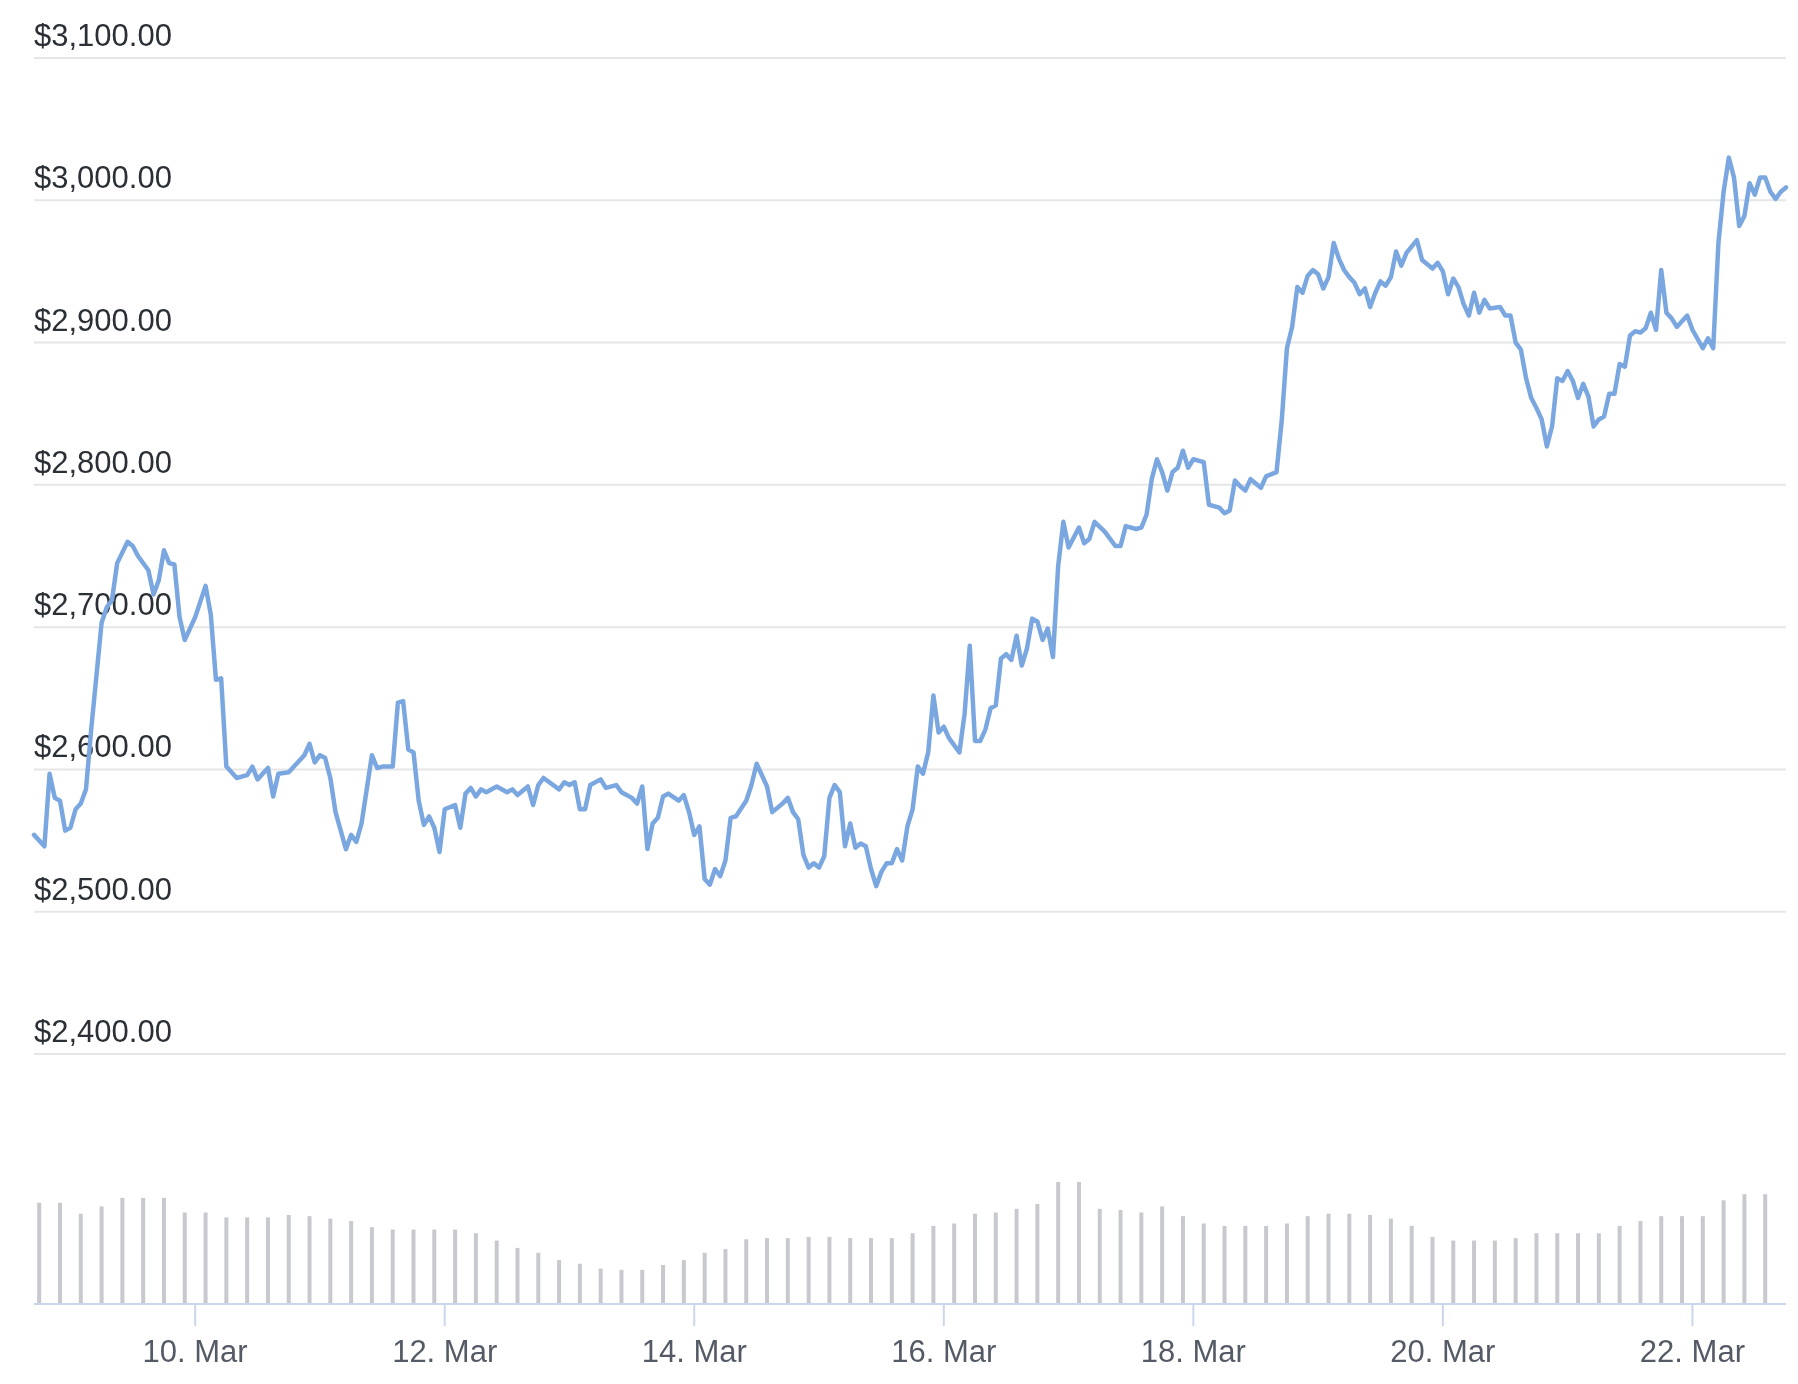 Image resolution: width=1798 pixels, height=1384 pixels. Describe the element at coordinates (103, 178) in the screenshot. I see `y-tick-label: $3,000.00` at that location.